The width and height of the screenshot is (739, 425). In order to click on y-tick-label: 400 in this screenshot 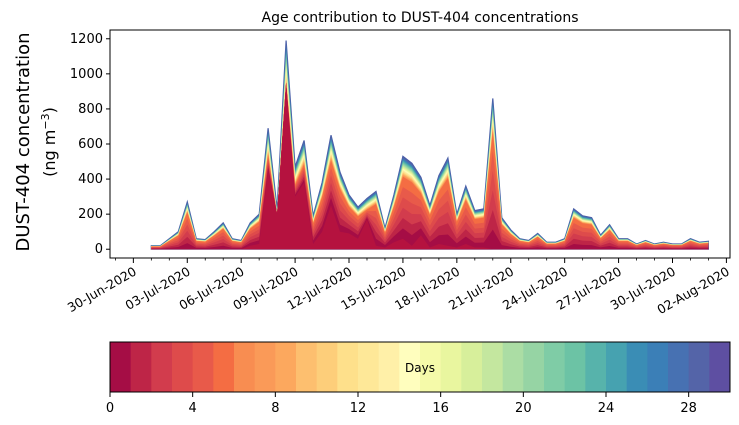, I will do `click(90, 179)`.